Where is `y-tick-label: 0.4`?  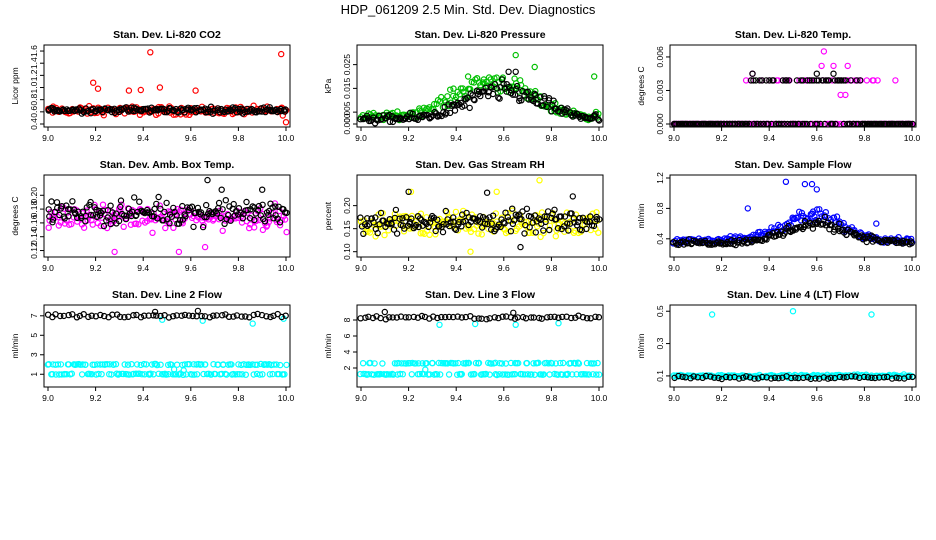 y-tick-label: 0.4 is located at coordinates (34, 124).